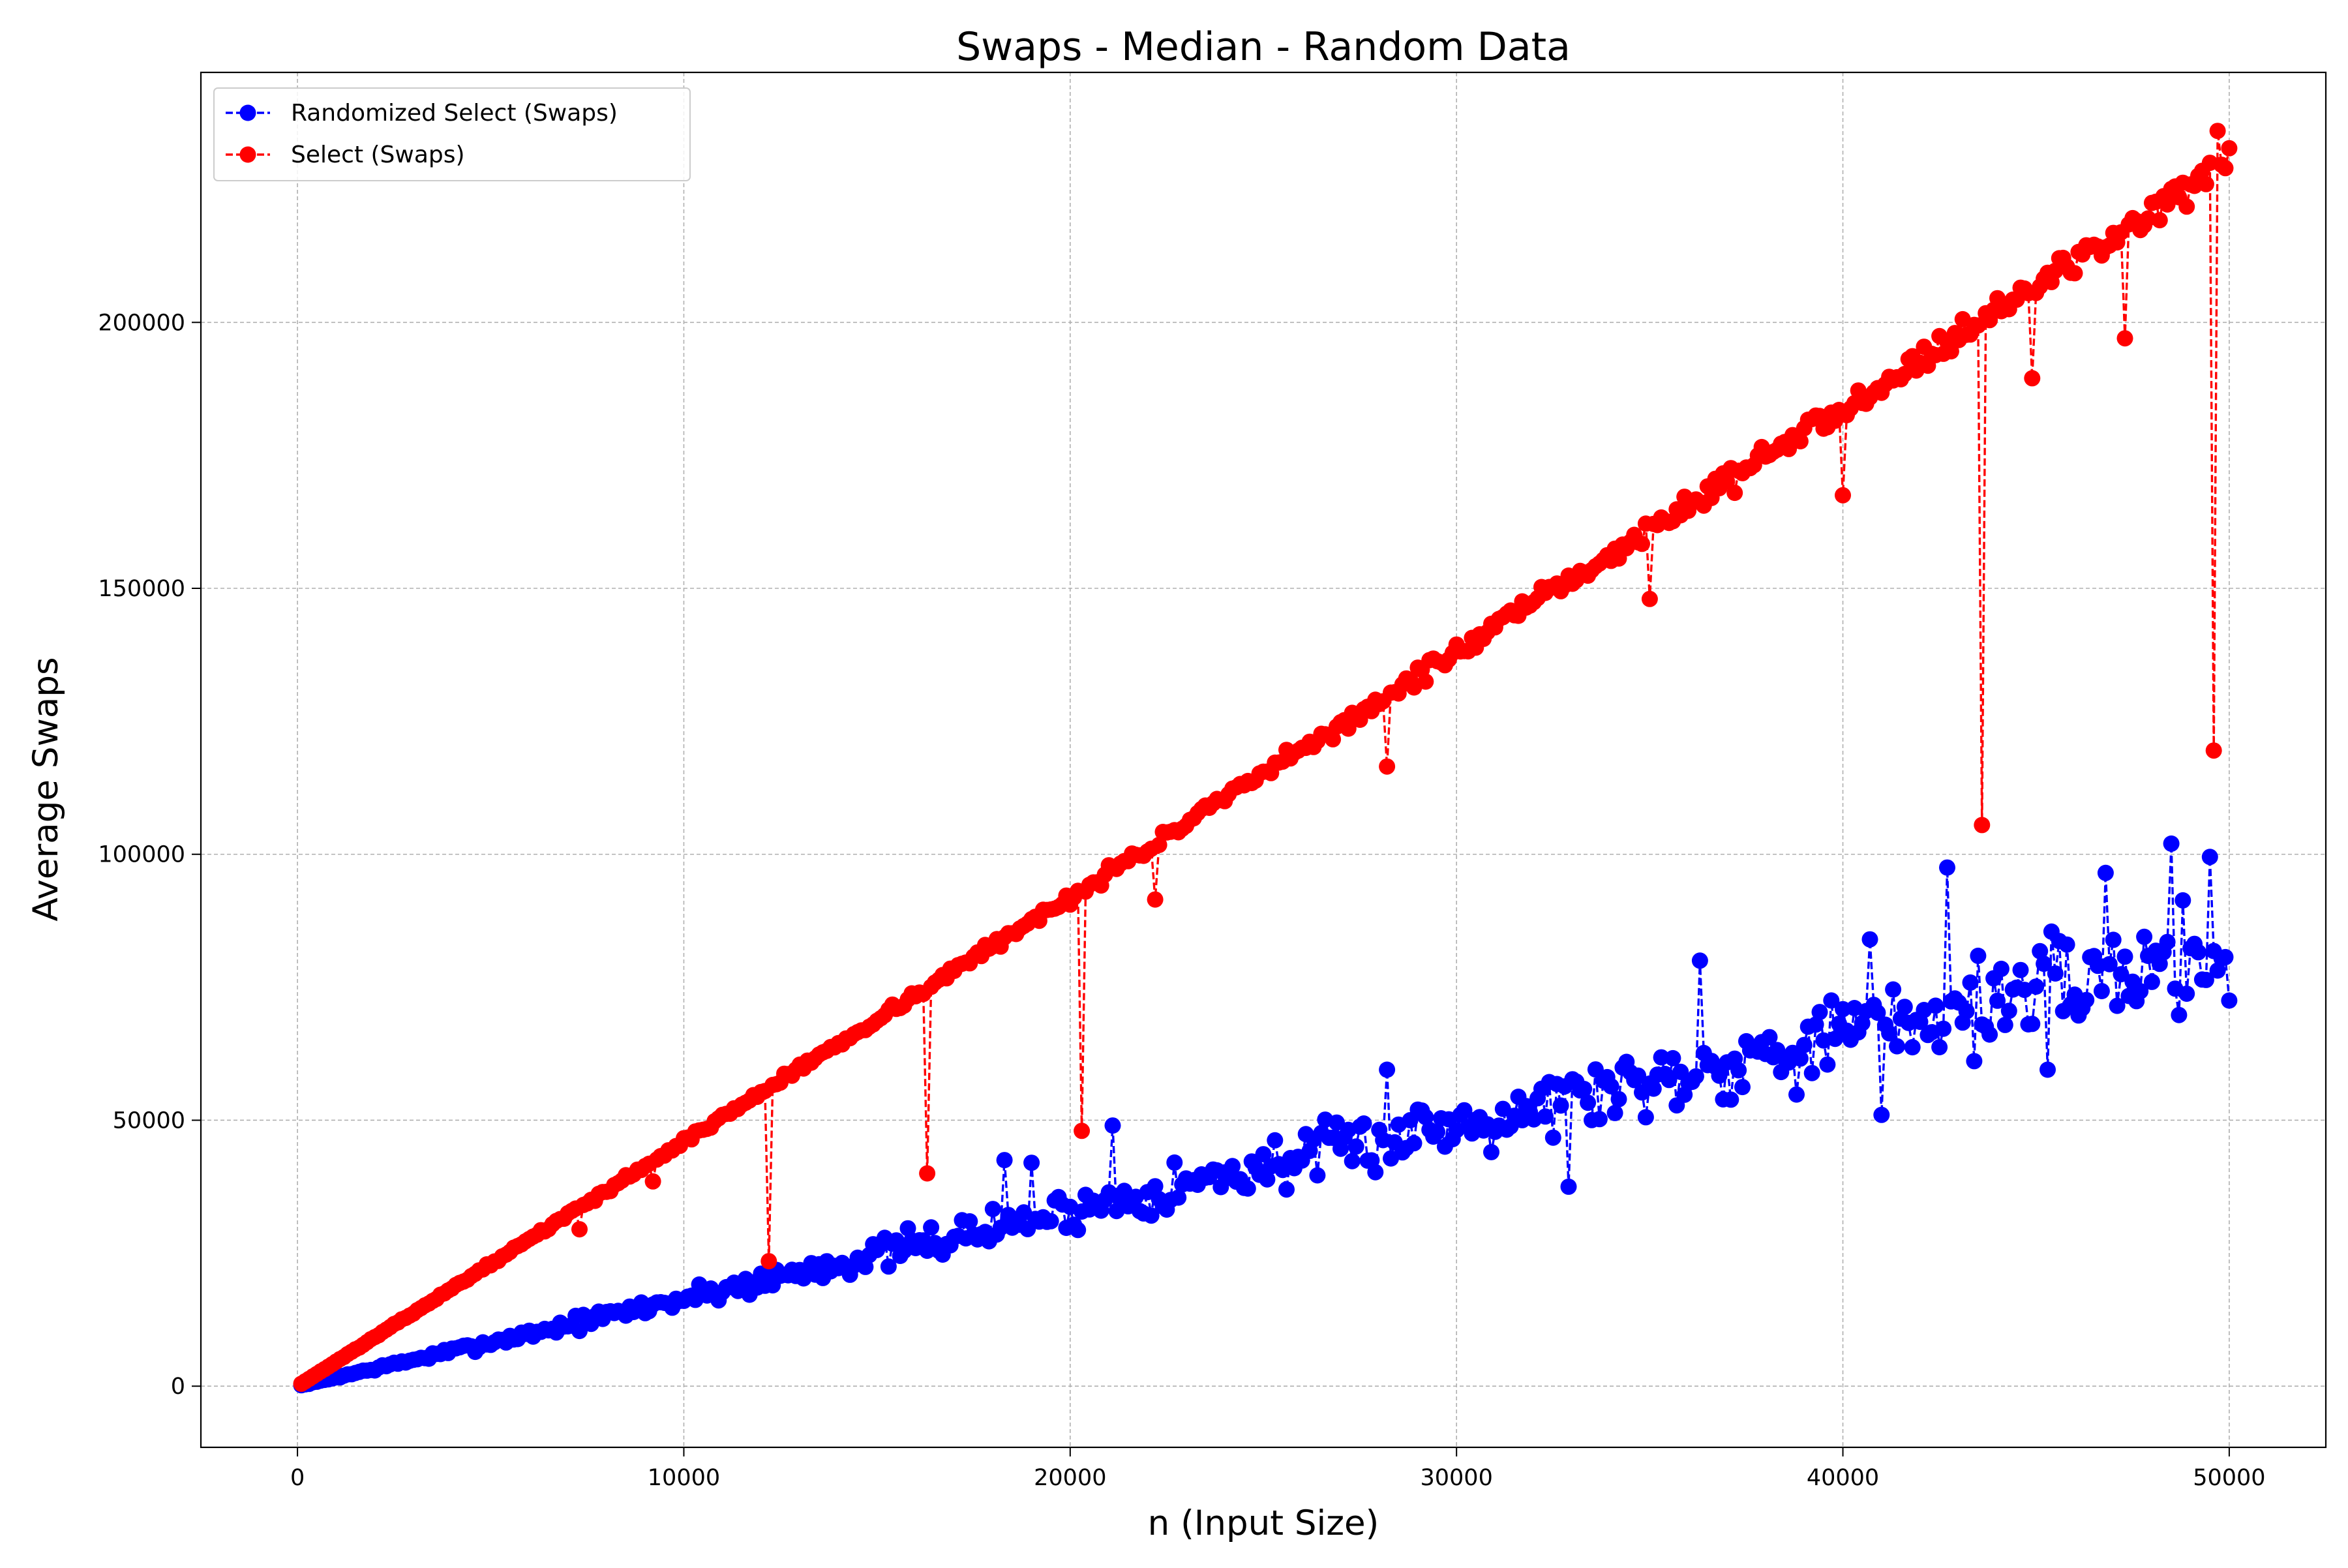 The image size is (2348, 1568). I want to click on y-tick-label: 150000, so click(142, 589).